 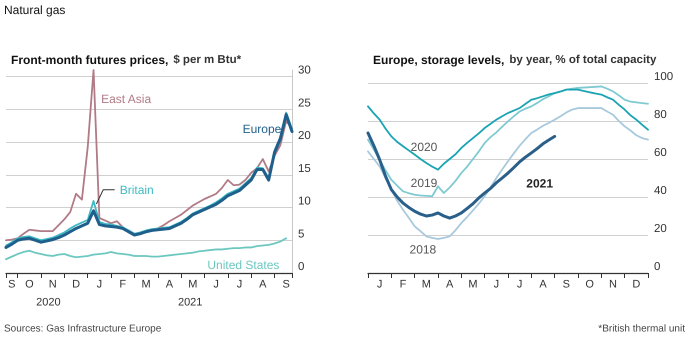 What do you see at coordinates (83, 329) in the screenshot?
I see `source-note: Sources: Gas Infrastructure Europe` at bounding box center [83, 329].